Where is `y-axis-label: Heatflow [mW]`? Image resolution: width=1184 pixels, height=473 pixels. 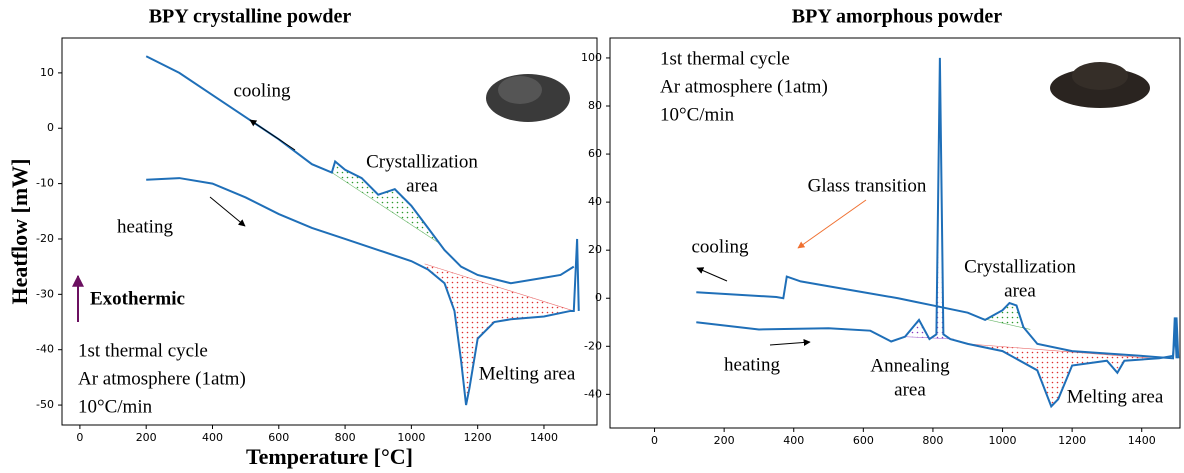
y-axis-label: Heatflow [mW] is located at coordinates (19, 231).